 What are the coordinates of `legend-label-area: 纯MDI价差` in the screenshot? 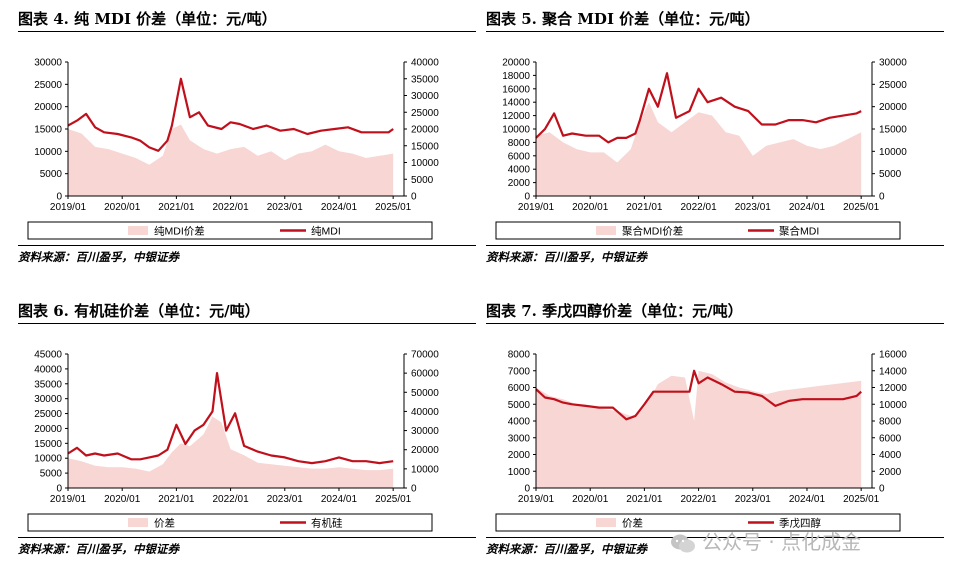 It's located at (179, 231).